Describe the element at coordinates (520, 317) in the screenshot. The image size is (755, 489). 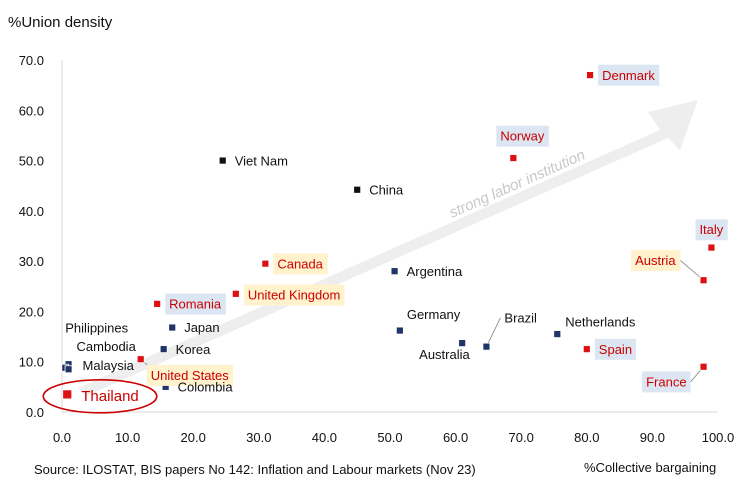
I see `label-brazil: Brazil` at that location.